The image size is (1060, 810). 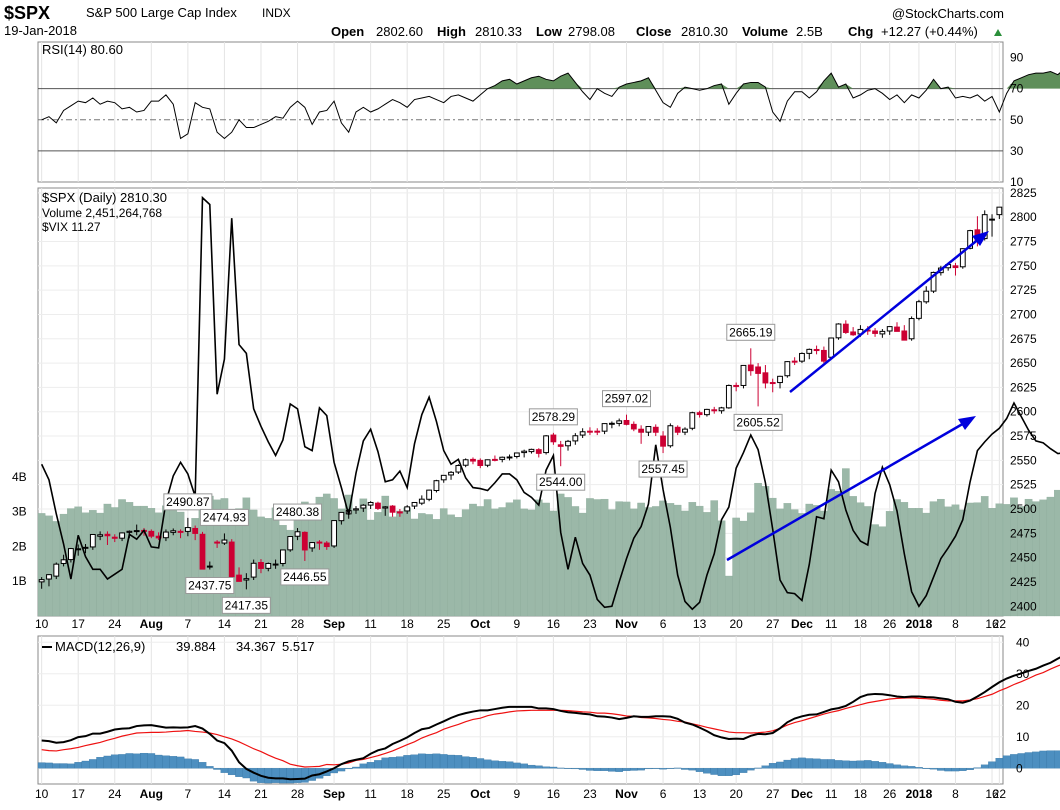 I want to click on x-tick-label: Sep, so click(x=334, y=794).